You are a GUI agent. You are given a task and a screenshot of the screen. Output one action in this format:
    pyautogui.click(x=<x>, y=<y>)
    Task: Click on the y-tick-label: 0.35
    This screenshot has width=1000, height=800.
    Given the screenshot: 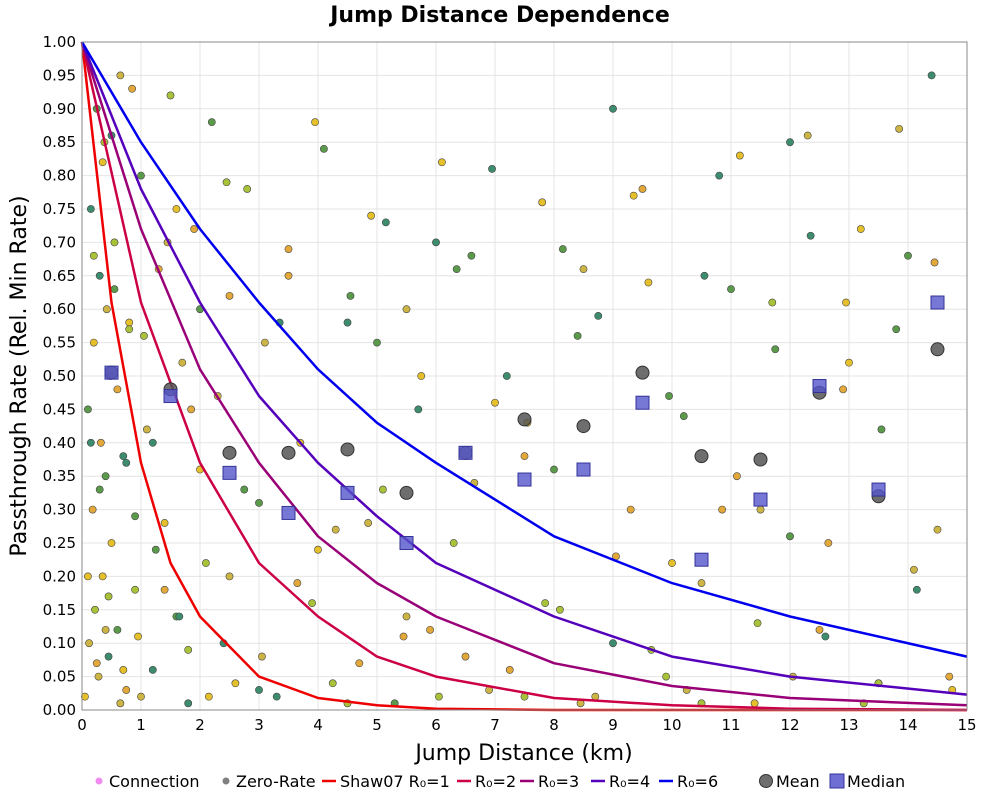 What is the action you would take?
    pyautogui.click(x=59, y=476)
    